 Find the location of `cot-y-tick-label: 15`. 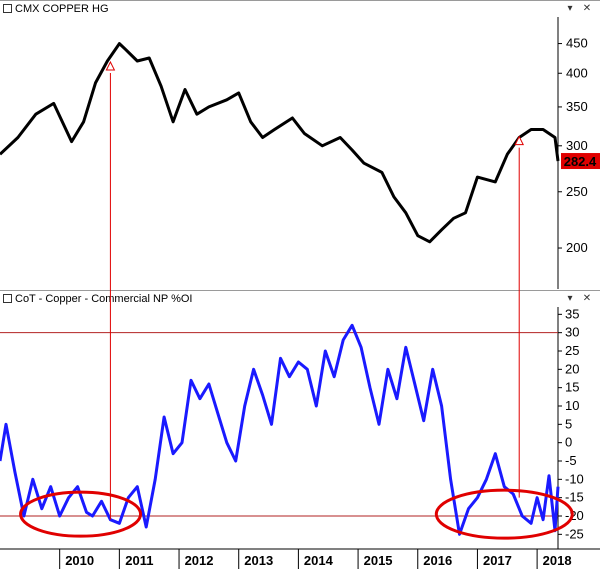

cot-y-tick-label: 15 is located at coordinates (572, 387).